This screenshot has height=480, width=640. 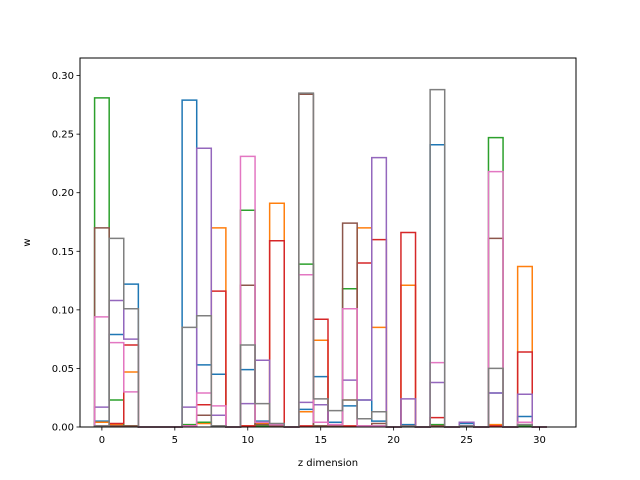 What do you see at coordinates (63, 428) in the screenshot?
I see `y-tick-label: 0.00` at bounding box center [63, 428].